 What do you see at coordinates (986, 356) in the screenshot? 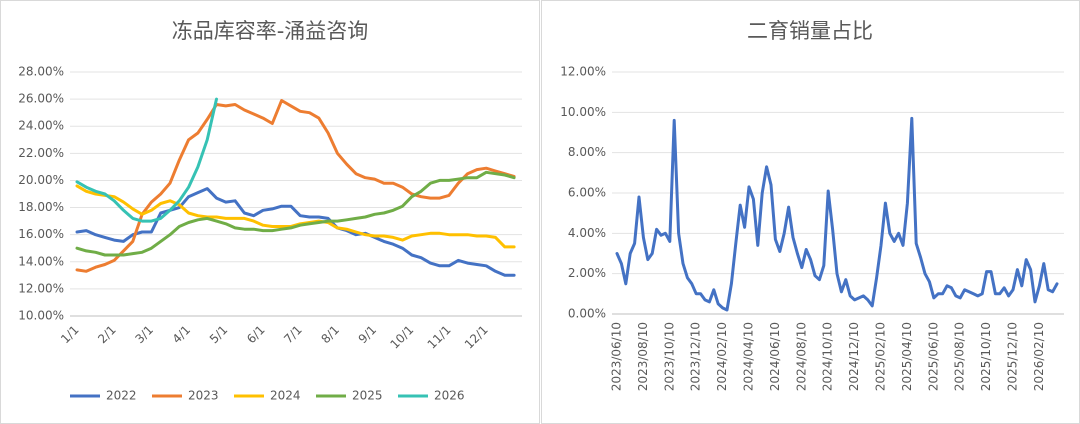
I see `x-tick-label: 2025/10/10` at bounding box center [986, 356].